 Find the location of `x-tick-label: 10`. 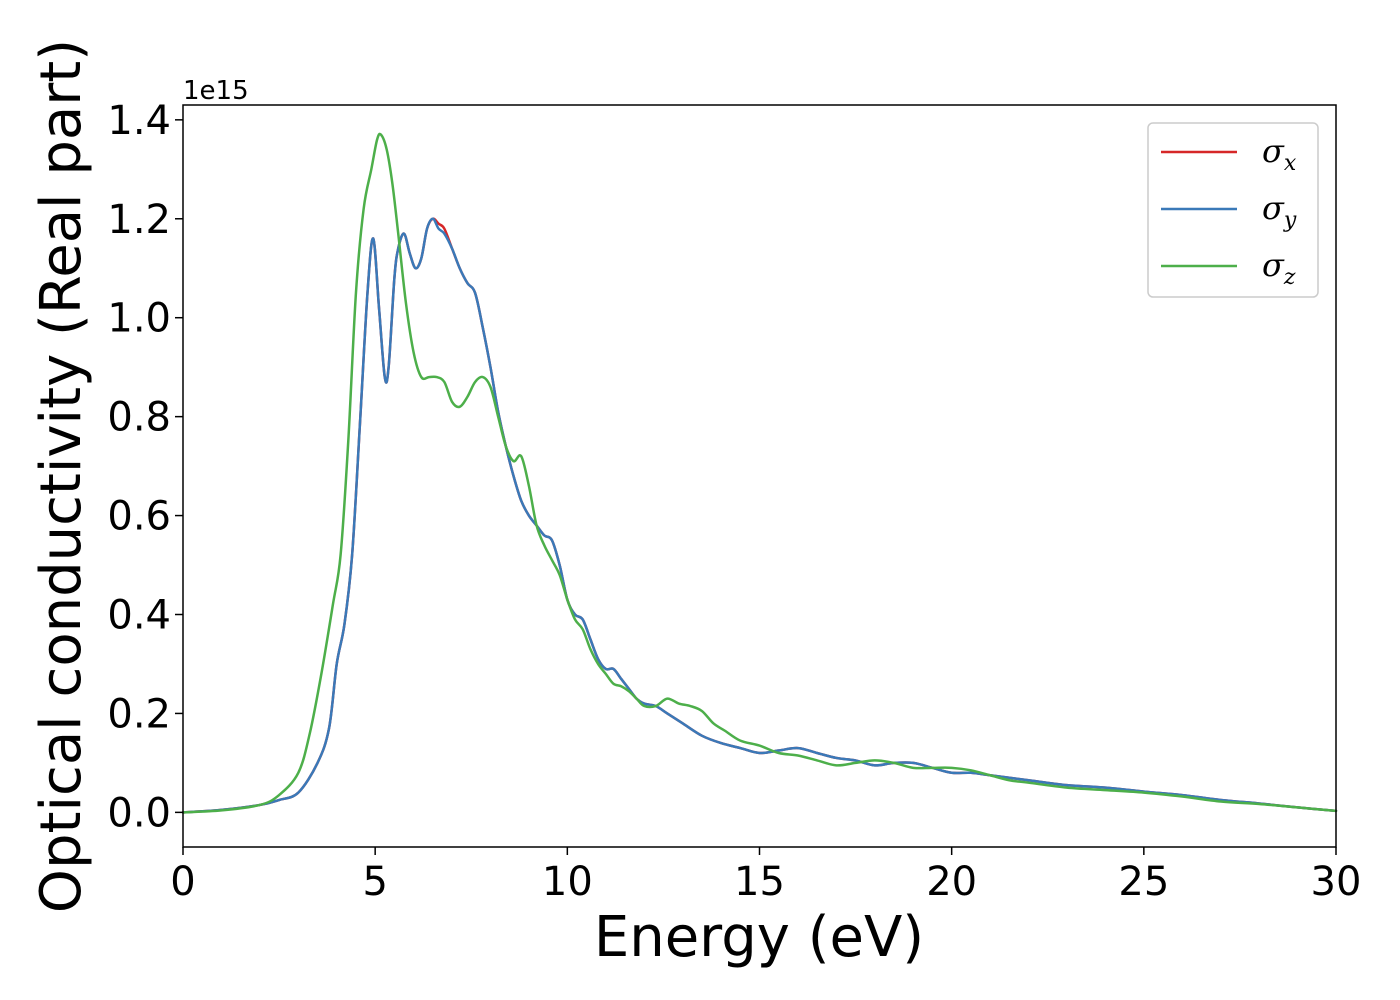

x-tick-label: 10 is located at coordinates (567, 882).